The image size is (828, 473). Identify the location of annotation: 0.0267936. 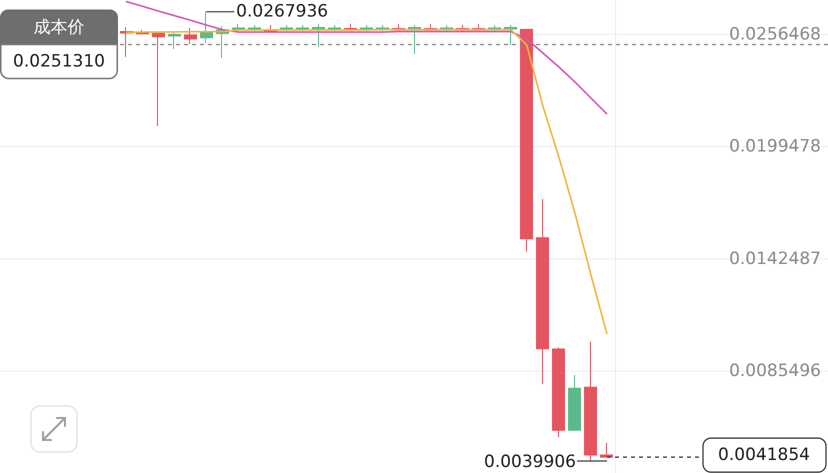
(282, 12).